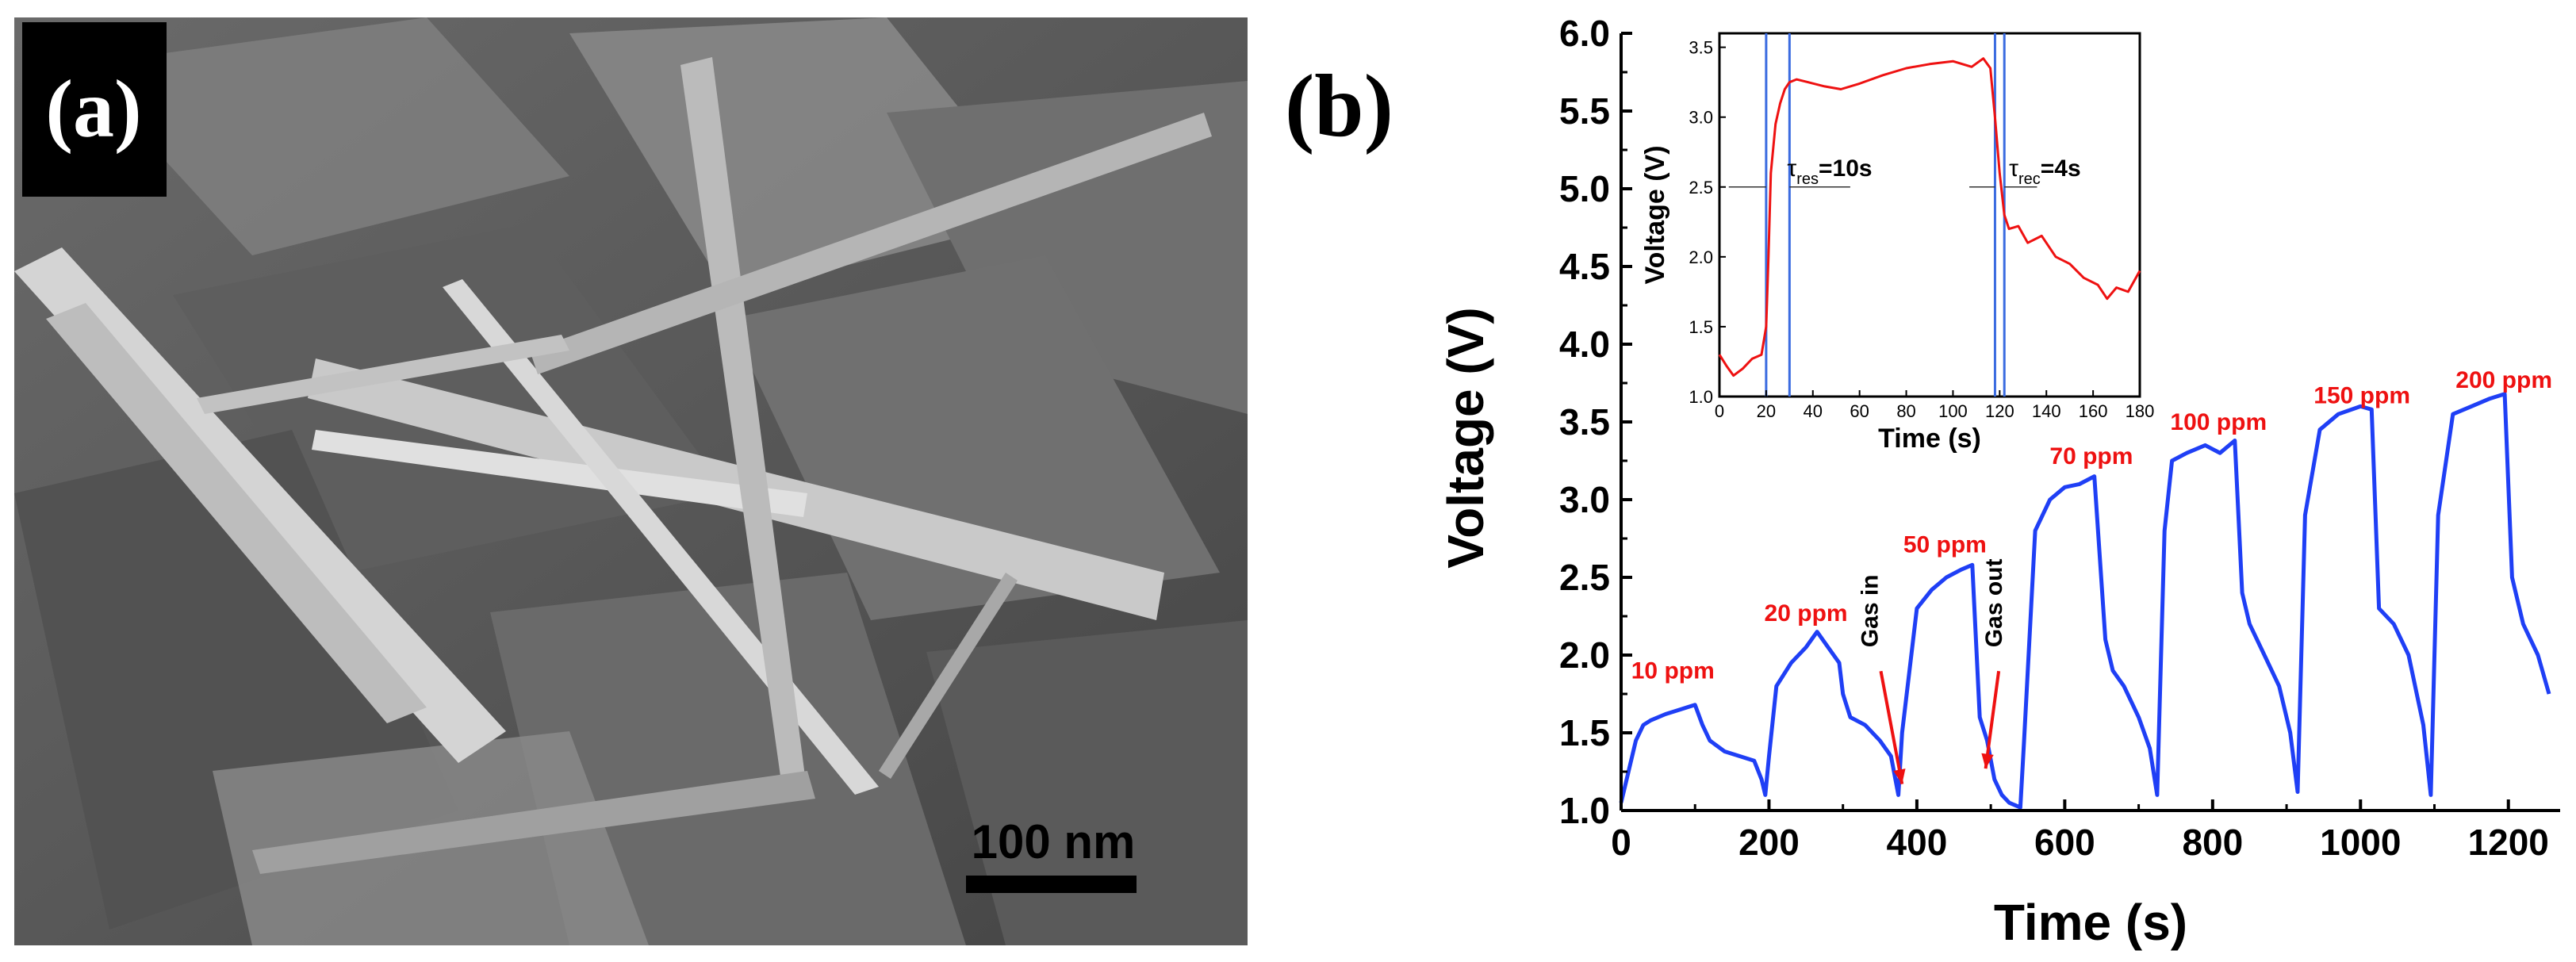 This screenshot has width=2576, height=962. Describe the element at coordinates (1465, 438) in the screenshot. I see `main-y-axis-title: Voltage (V)` at that location.